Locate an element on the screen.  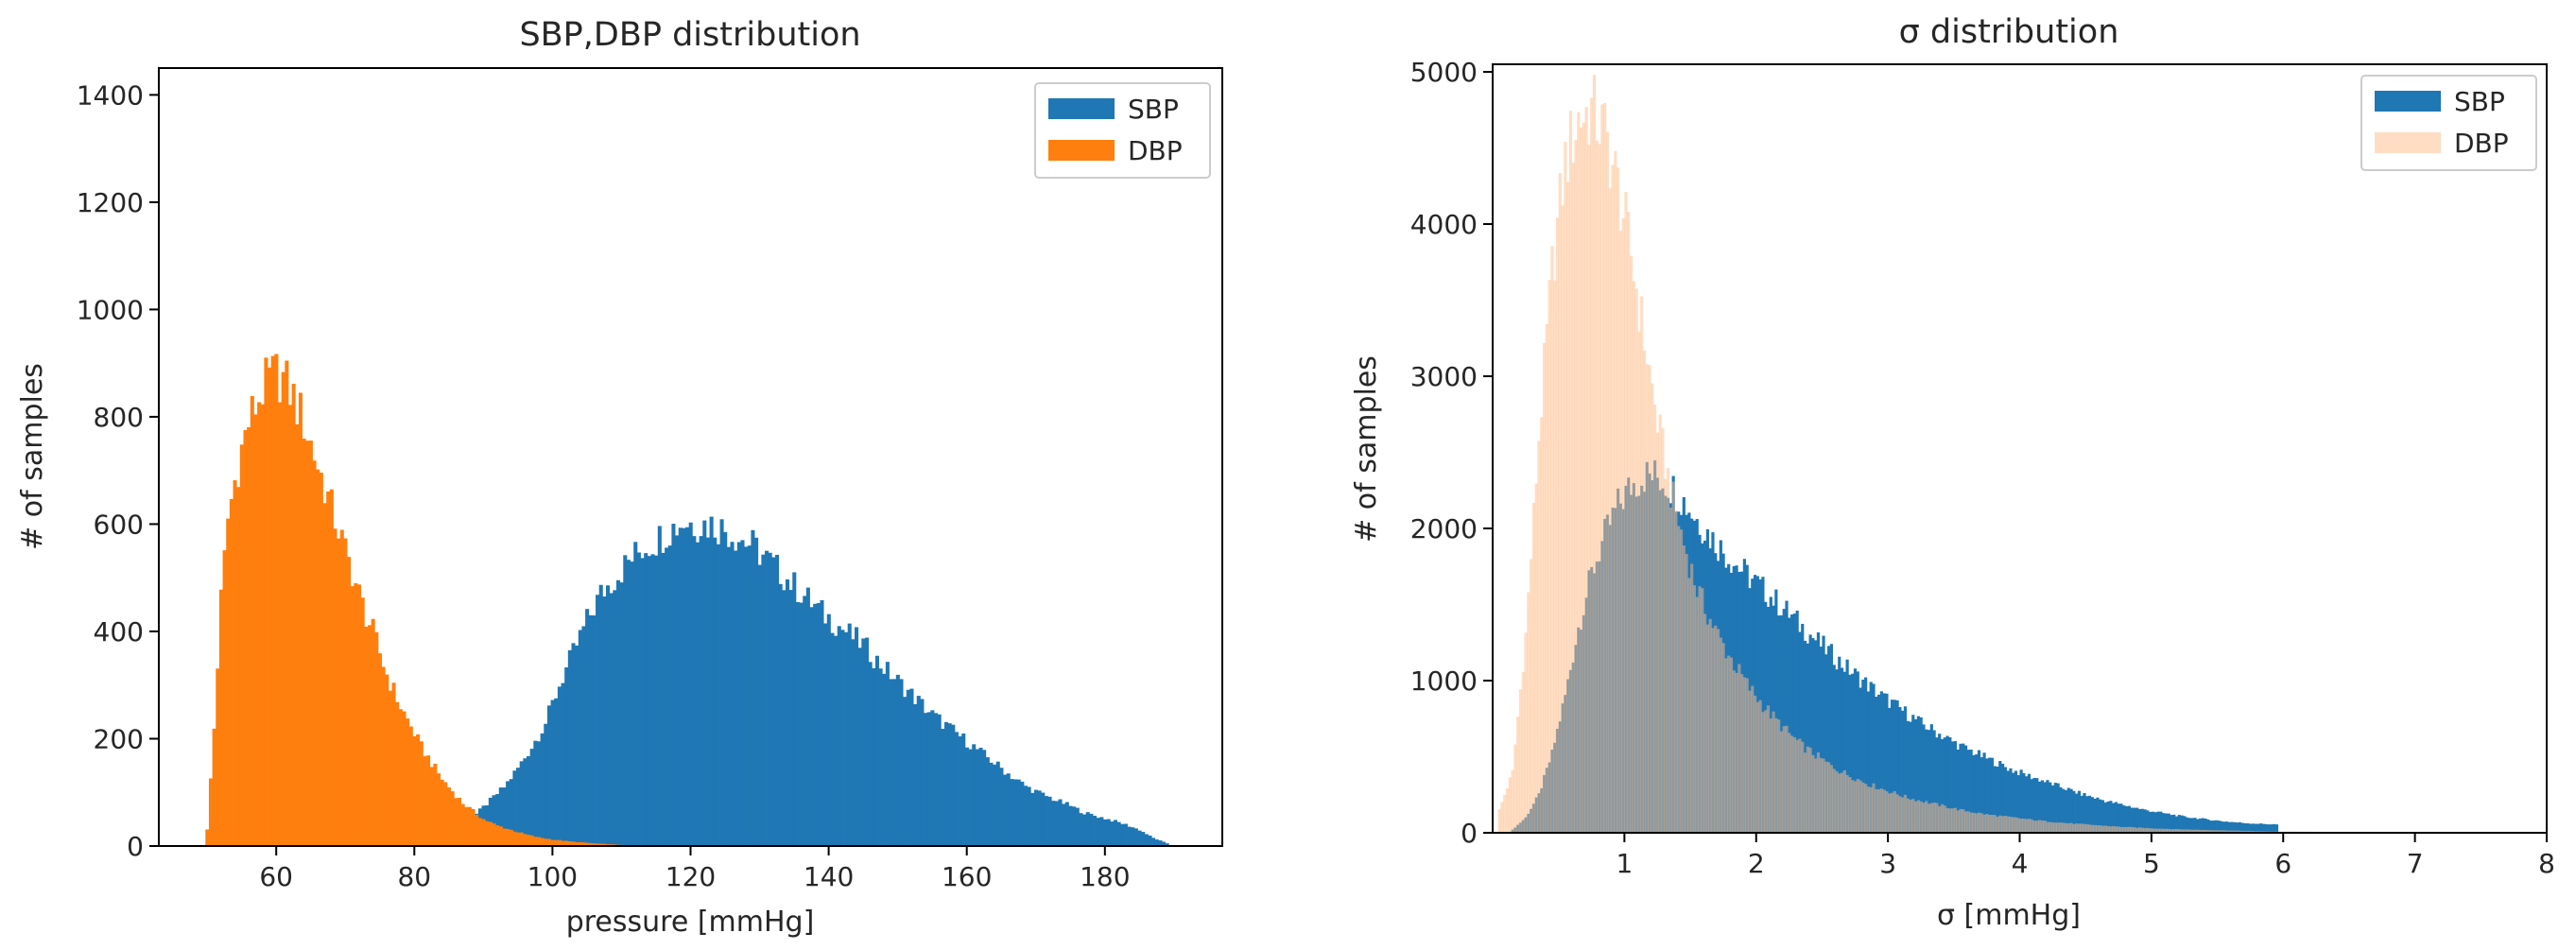
legend-label: SBP is located at coordinates (2479, 101).